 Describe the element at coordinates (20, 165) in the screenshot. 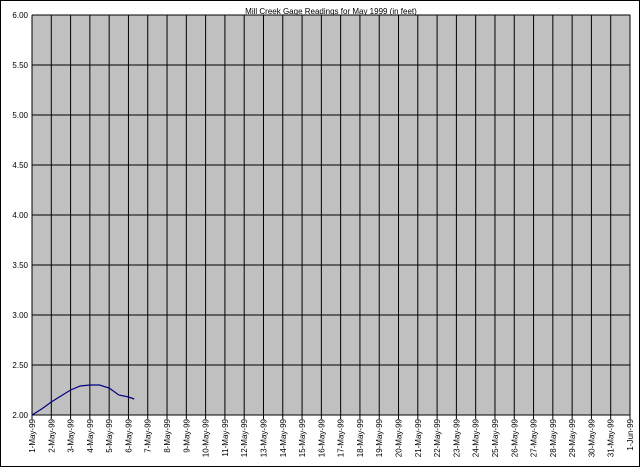

I see `y-tick-label: 4.50` at that location.